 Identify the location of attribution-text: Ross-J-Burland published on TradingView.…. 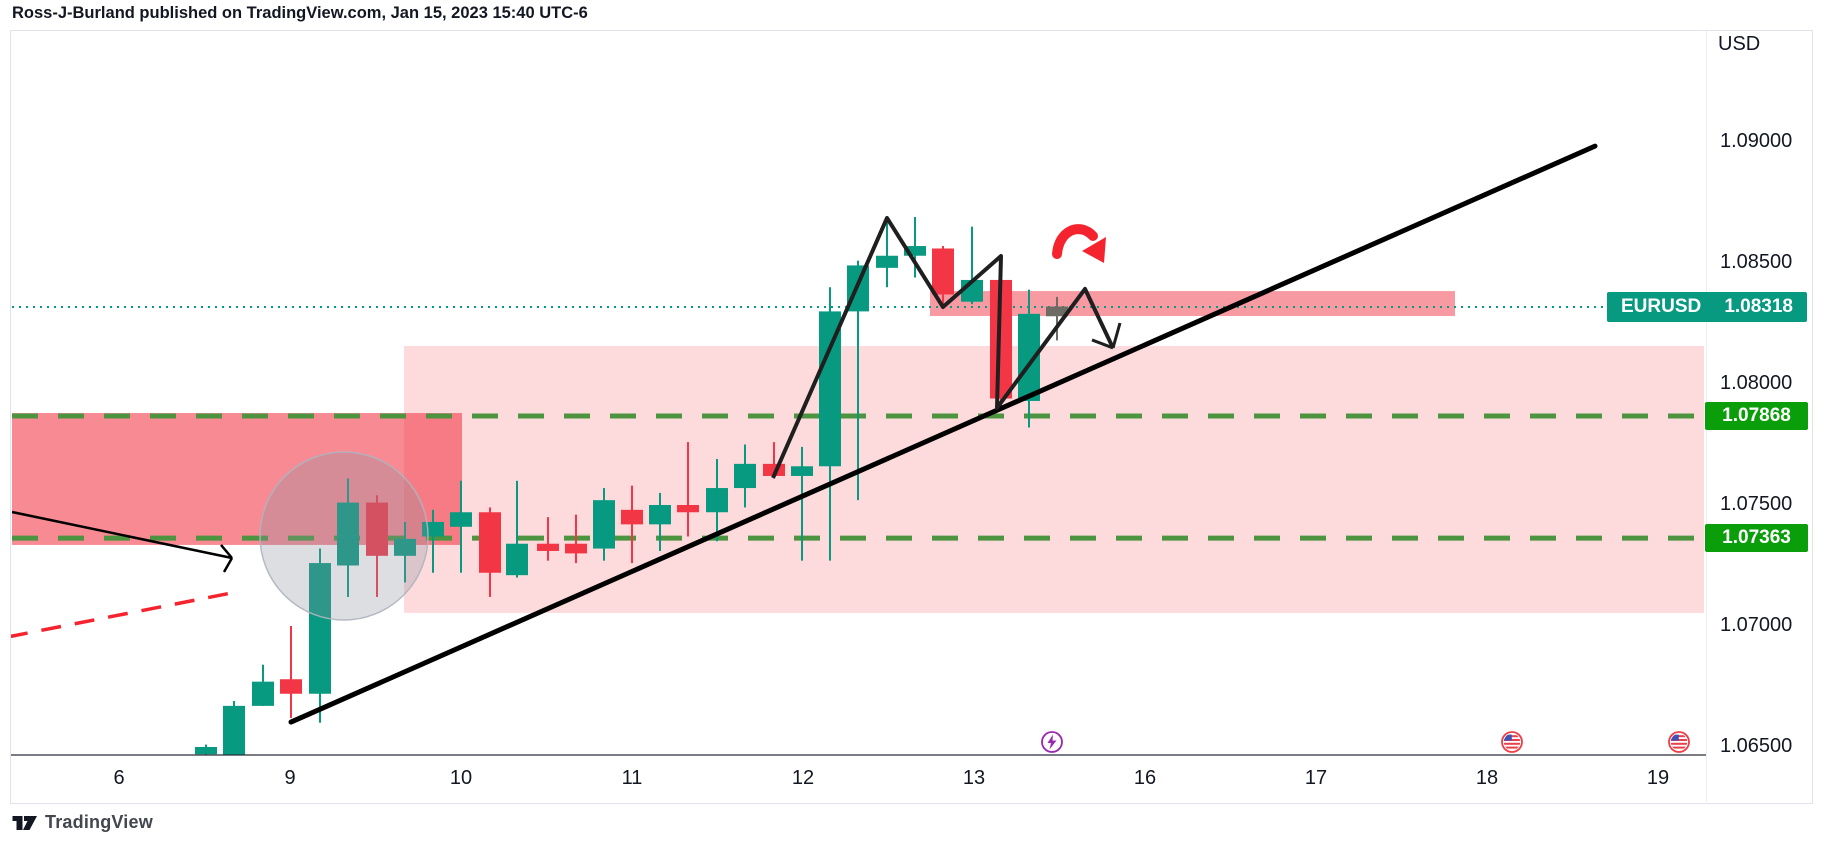
(300, 13).